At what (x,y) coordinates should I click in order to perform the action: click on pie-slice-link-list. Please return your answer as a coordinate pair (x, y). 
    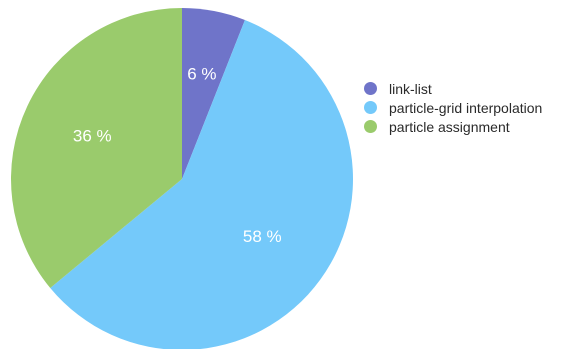
    Looking at the image, I should click on (213, 93).